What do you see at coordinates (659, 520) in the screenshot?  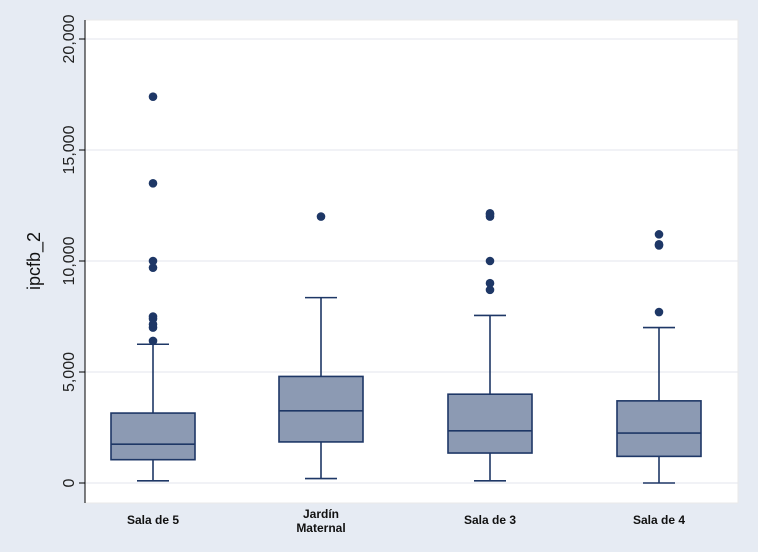 I see `x-category-label: Sala de 4` at bounding box center [659, 520].